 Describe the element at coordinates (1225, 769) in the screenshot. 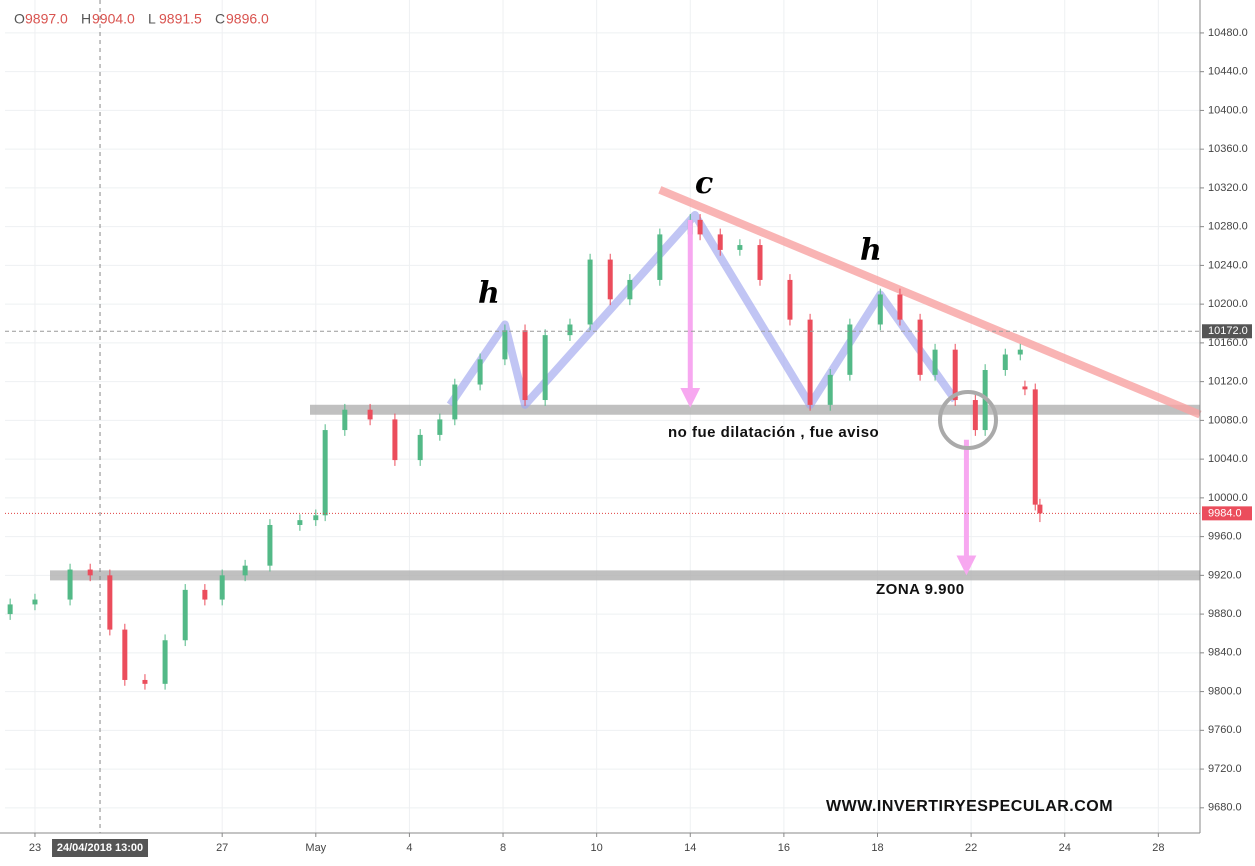

I see `y-tick-label: 9720.0` at that location.